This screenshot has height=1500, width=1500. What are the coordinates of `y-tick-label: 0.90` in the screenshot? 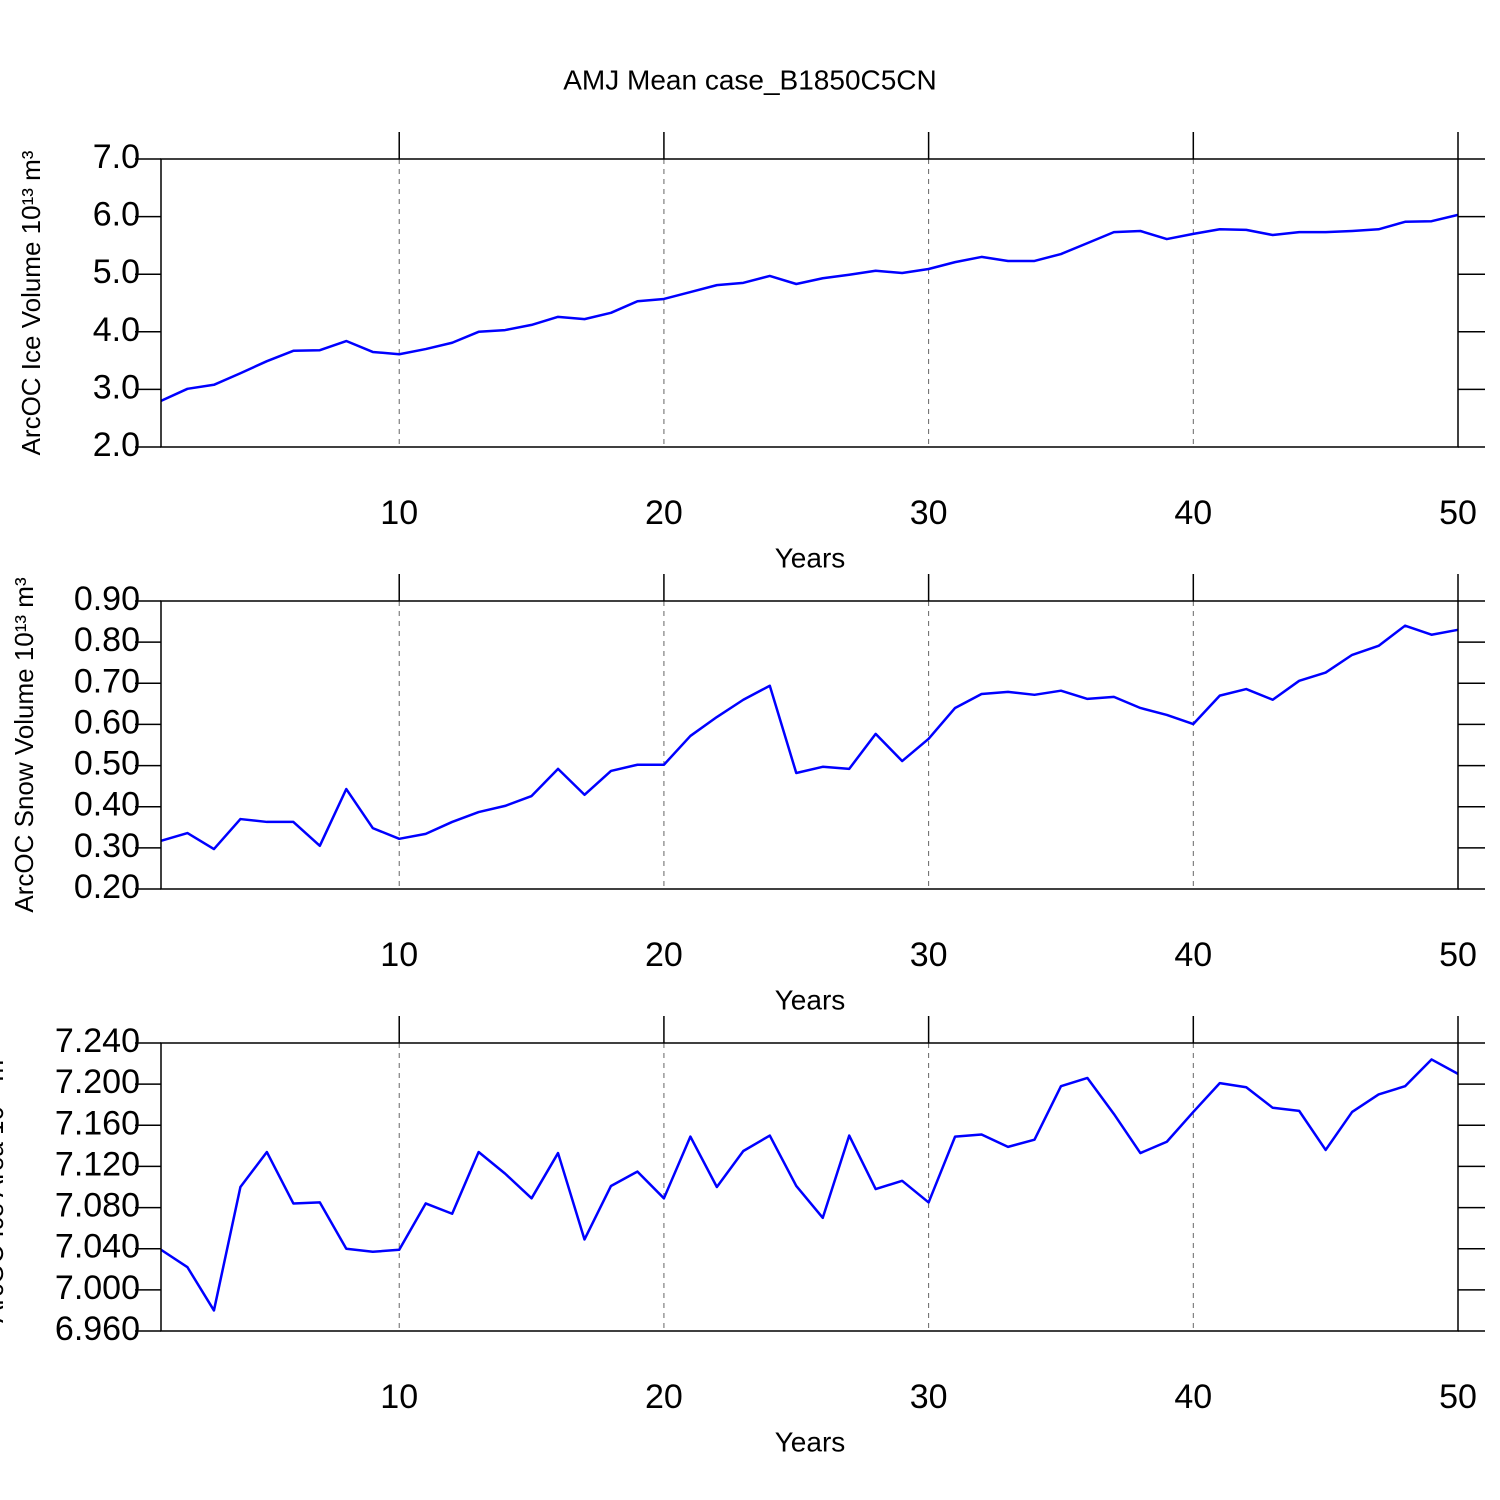 It's located at (107, 599).